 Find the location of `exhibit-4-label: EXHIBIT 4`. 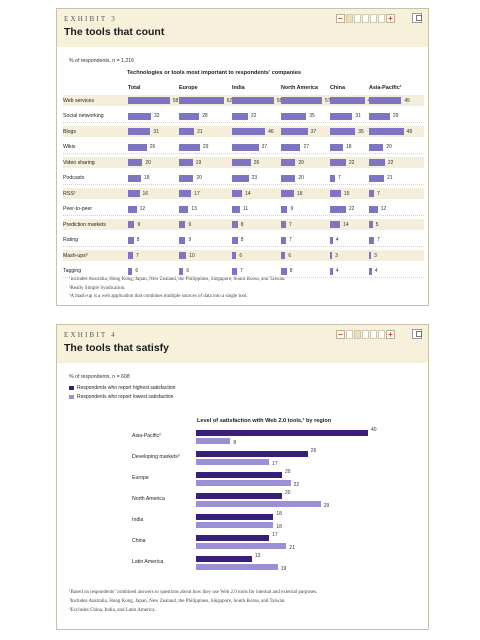

exhibit-4-label: EXHIBIT 4 is located at coordinates (90, 335).